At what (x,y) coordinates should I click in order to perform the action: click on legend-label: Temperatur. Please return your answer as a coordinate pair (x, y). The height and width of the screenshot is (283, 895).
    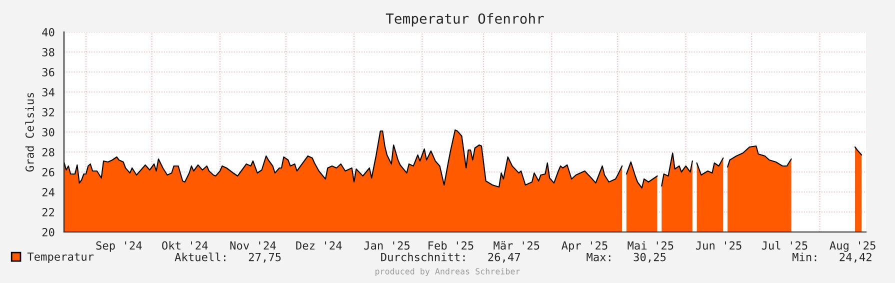
    Looking at the image, I should click on (60, 257).